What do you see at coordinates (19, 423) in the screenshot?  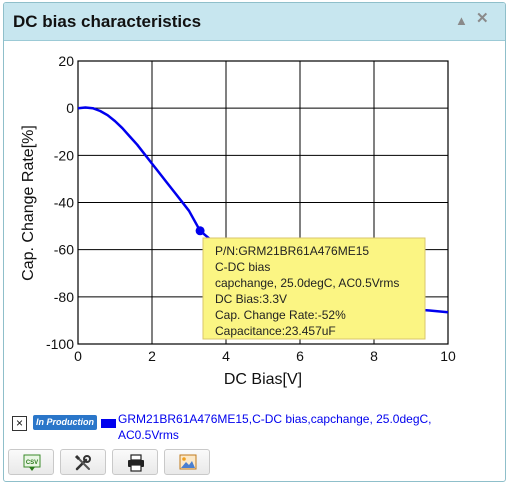 I see `legend-remove-button: ×` at bounding box center [19, 423].